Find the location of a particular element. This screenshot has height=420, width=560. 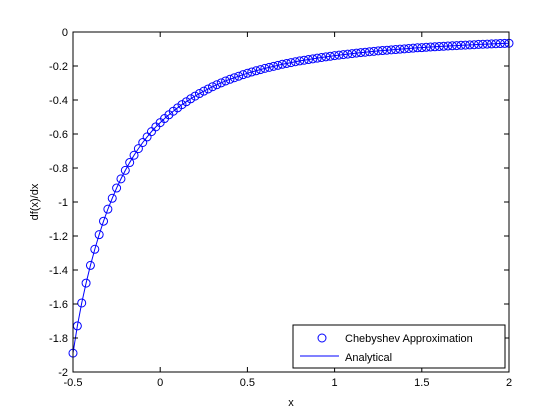

legend-marker-chebyshev is located at coordinates (322, 338).